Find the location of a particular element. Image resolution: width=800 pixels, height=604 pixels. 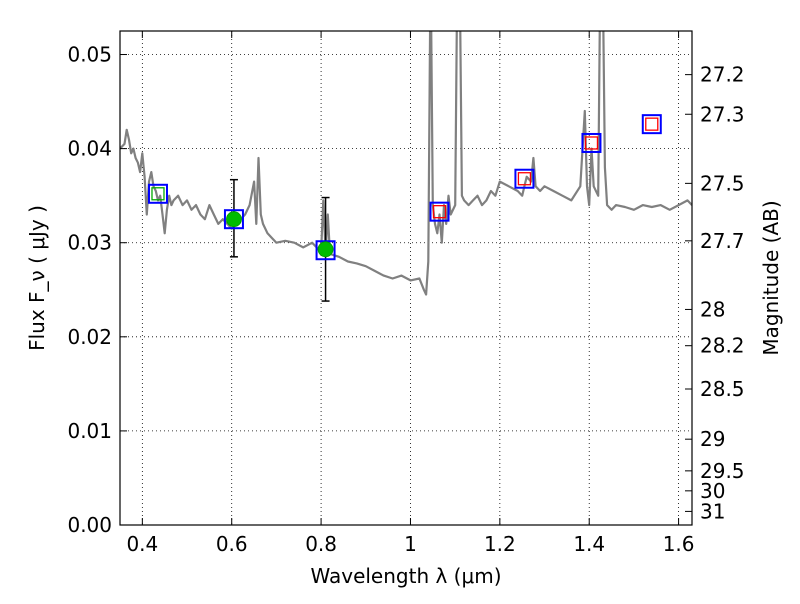

right-tick-label: 27.3 is located at coordinates (722, 114).